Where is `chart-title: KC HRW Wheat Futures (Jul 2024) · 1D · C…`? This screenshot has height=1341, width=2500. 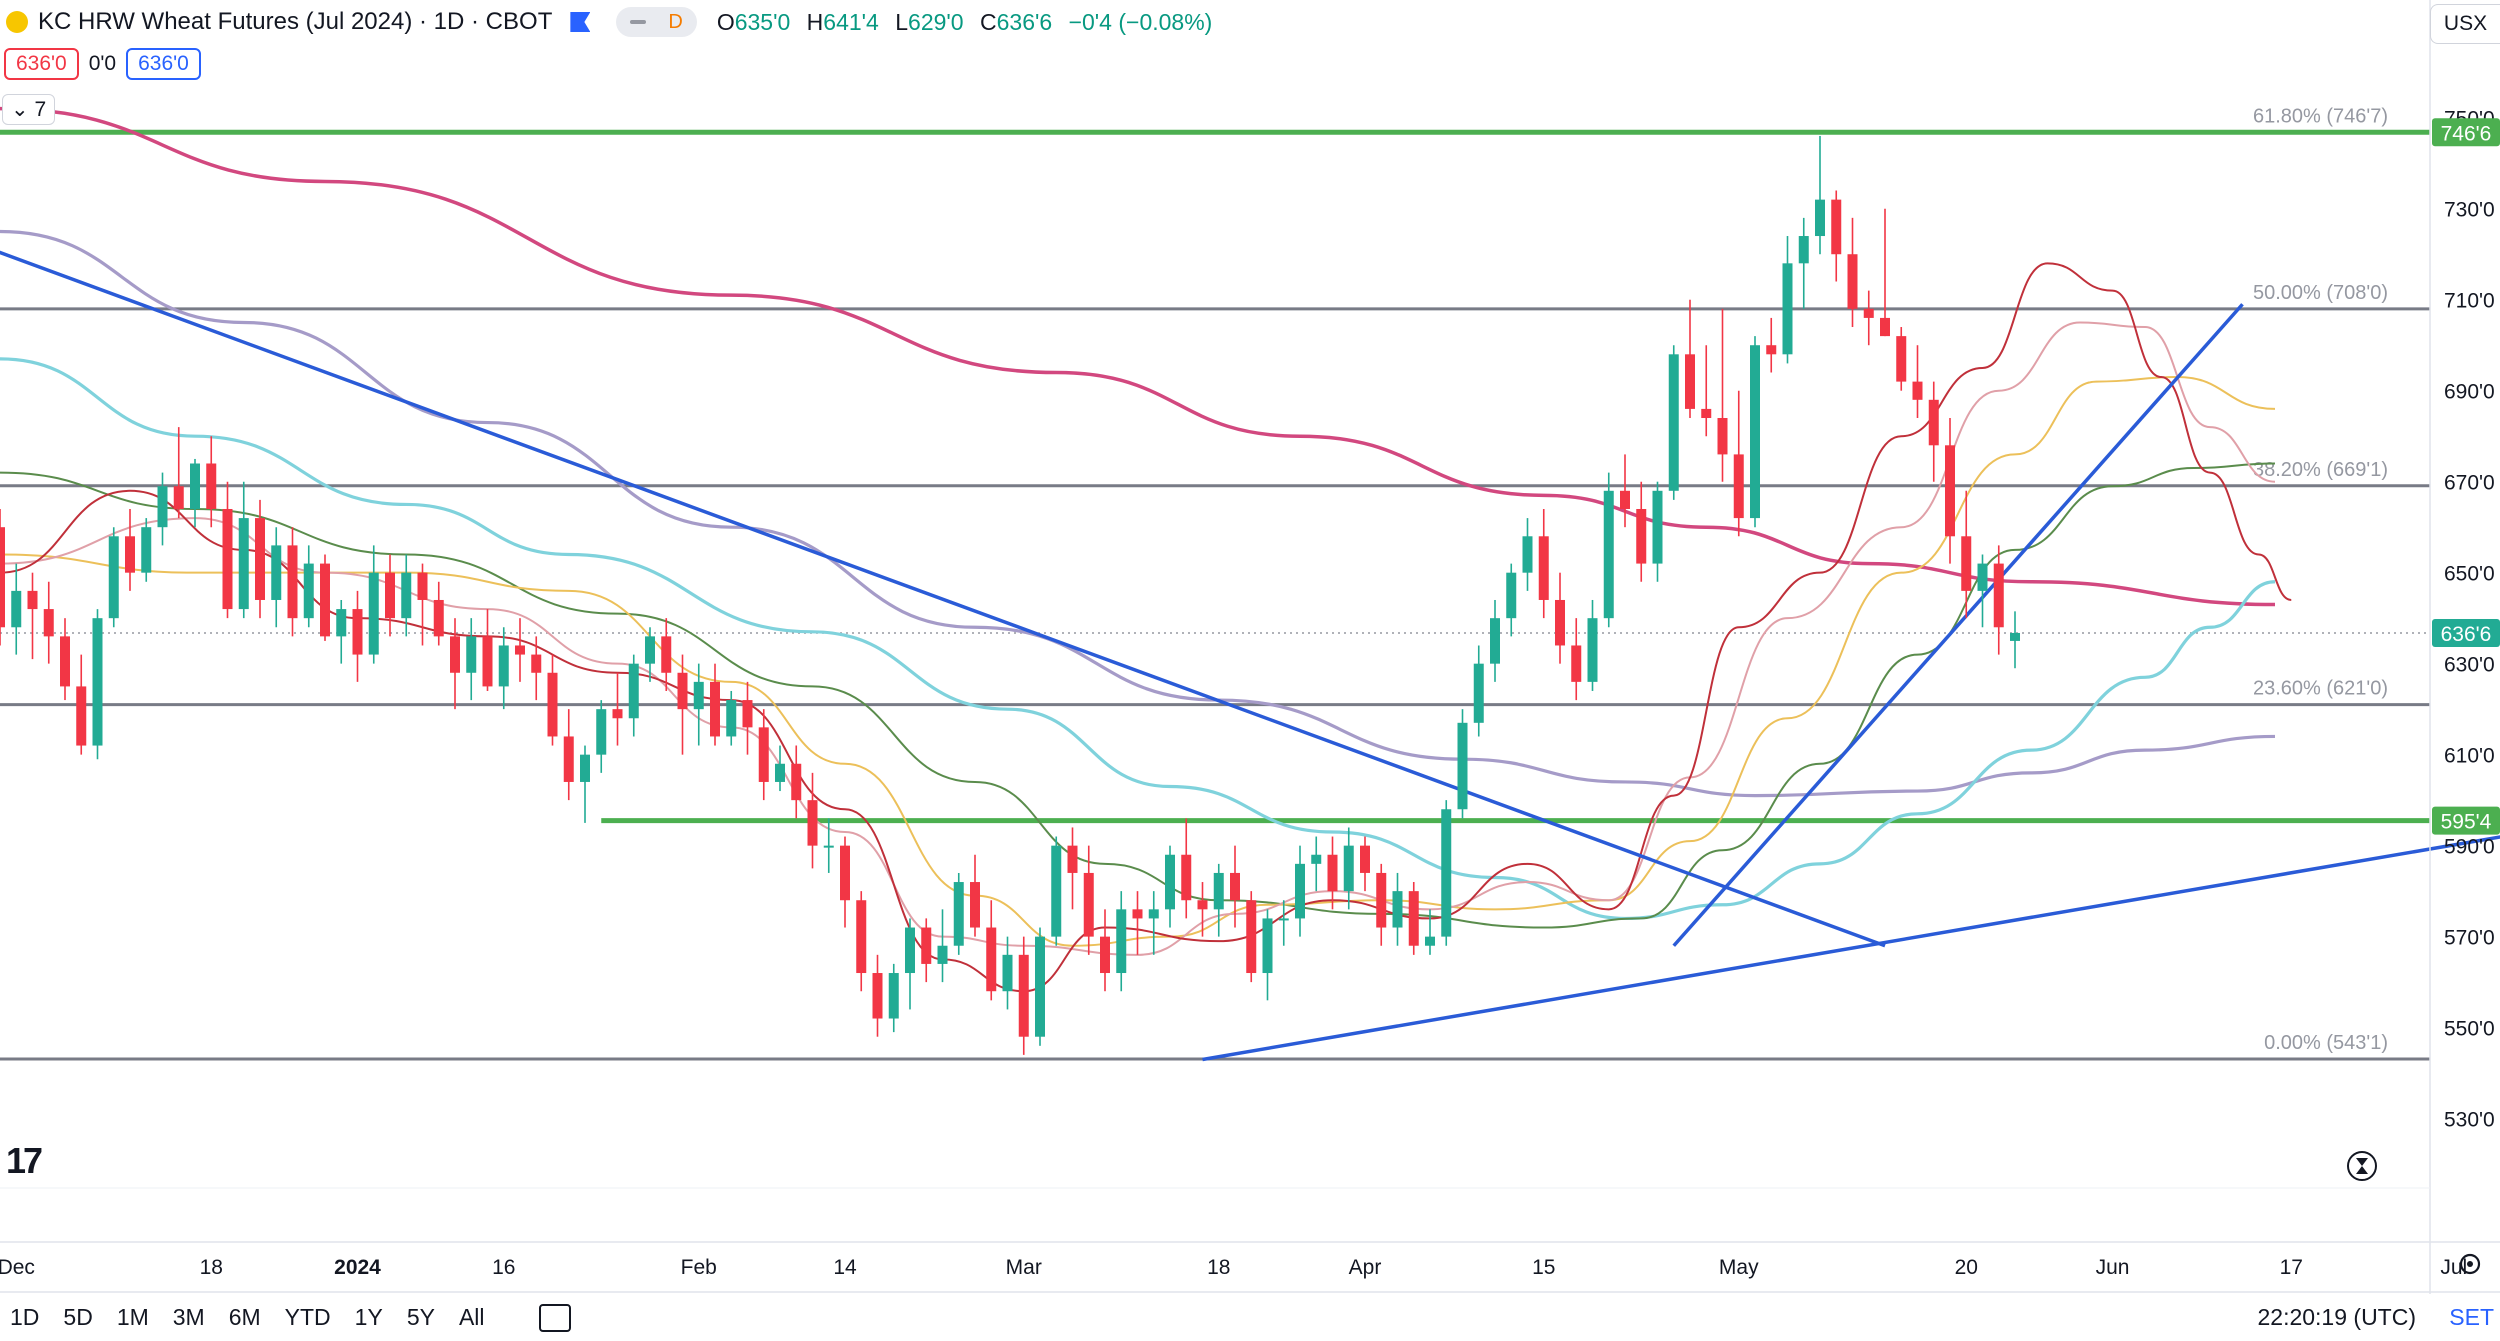 chart-title: KC HRW Wheat Futures (Jul 2024) · 1D · C… is located at coordinates (295, 21).